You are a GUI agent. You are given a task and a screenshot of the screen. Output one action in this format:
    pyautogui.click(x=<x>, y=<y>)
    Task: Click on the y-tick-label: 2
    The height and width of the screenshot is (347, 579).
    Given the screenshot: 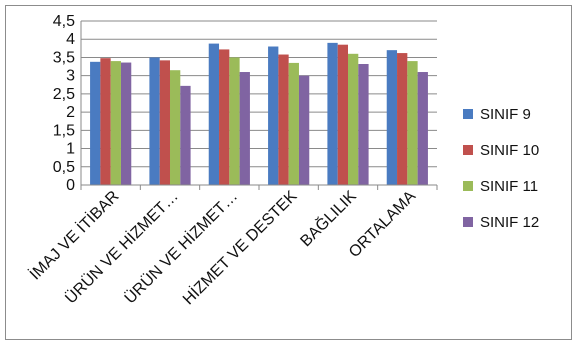 What is the action you would take?
    pyautogui.click(x=70, y=112)
    